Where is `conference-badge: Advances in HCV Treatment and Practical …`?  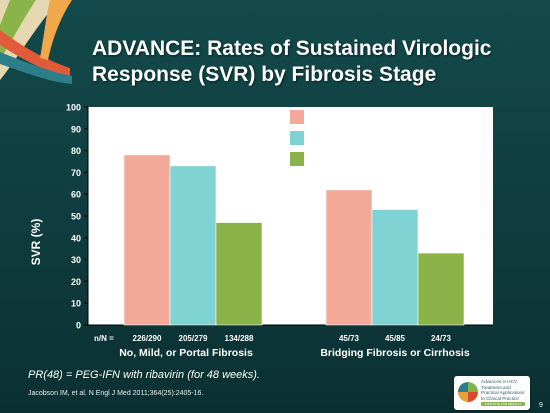
conference-badge: Advances in HCV Treatment and Practical … is located at coordinates (492, 393).